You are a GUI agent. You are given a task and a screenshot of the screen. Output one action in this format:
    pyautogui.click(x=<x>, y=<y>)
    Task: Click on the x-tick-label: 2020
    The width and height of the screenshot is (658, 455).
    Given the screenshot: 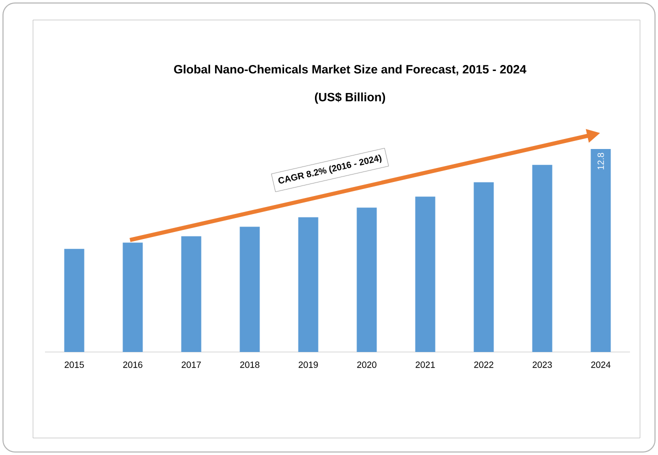 What is the action you would take?
    pyautogui.click(x=366, y=365)
    